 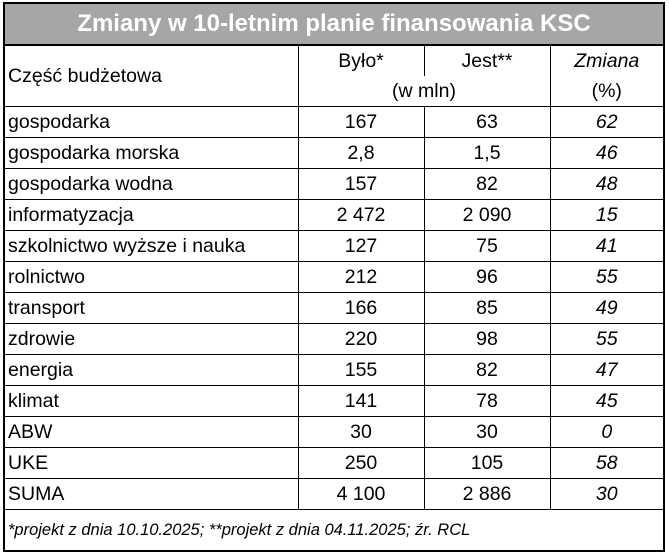 I want to click on row-name: gospodarka wodna, so click(x=151, y=184).